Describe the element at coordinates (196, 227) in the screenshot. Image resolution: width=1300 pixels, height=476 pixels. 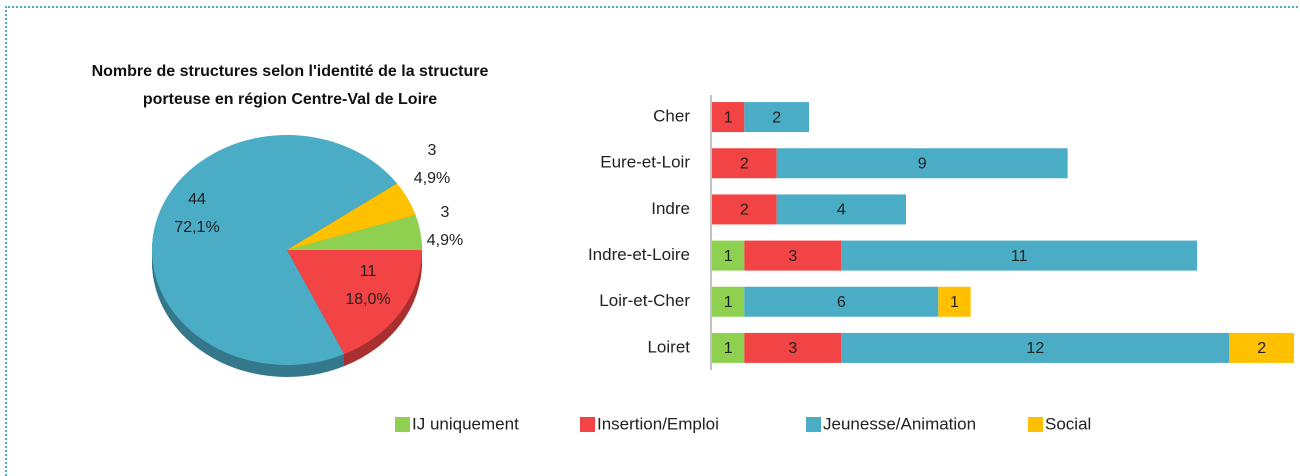
I see `slice-percentage-label: 72,1%` at that location.